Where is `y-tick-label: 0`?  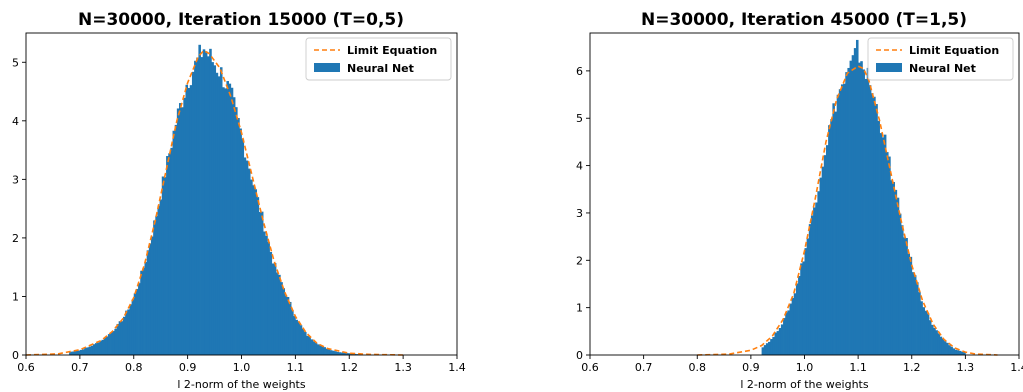
y-tick-label: 0 is located at coordinates (15, 355).